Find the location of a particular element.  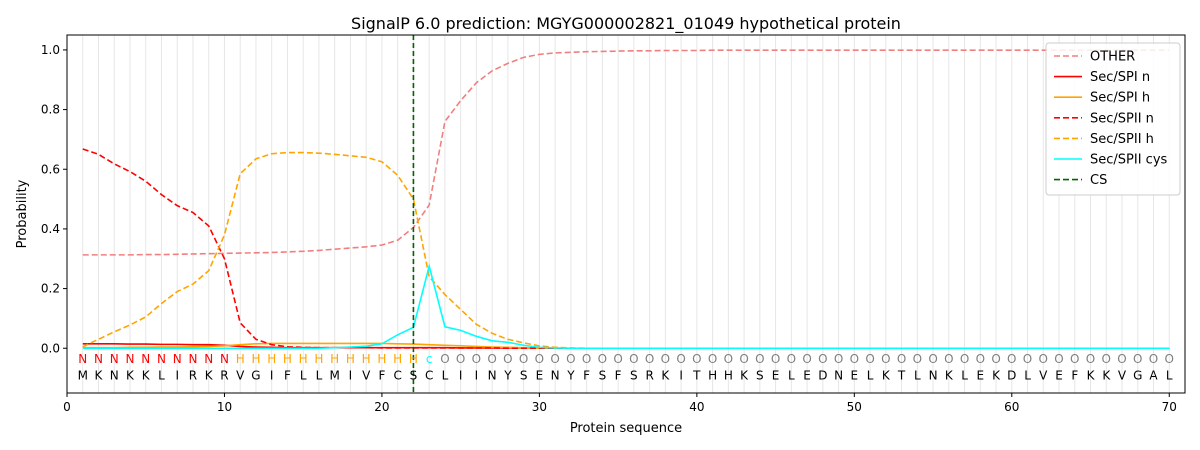

y-tick-label: 0.8 is located at coordinates (50, 110).